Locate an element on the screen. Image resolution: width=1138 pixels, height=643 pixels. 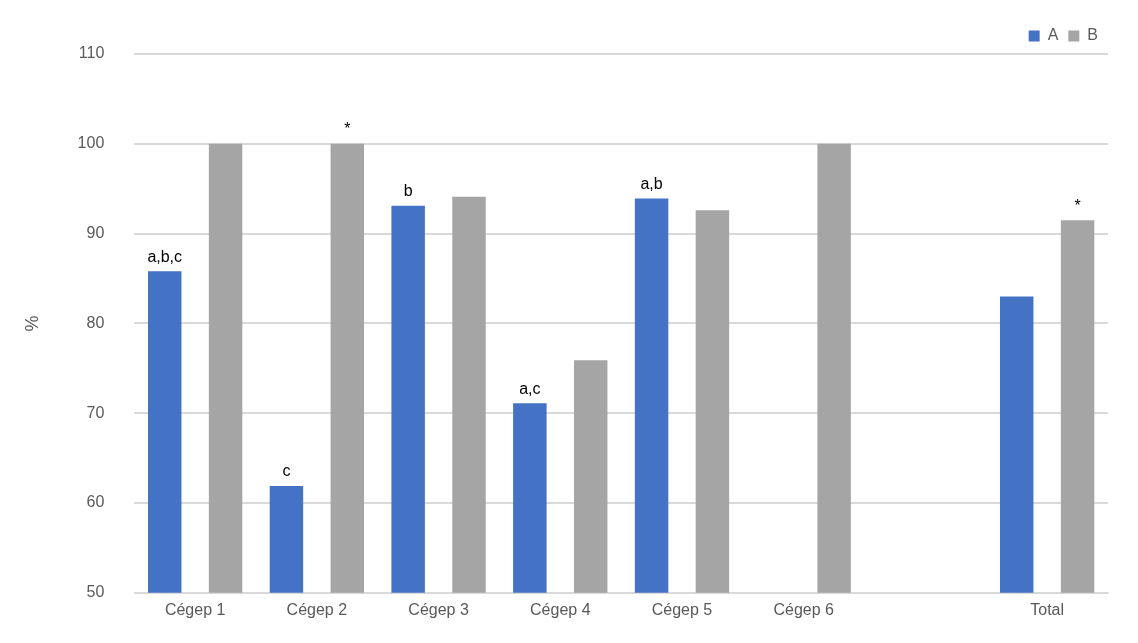
y-axis-title: % is located at coordinates (31, 323).